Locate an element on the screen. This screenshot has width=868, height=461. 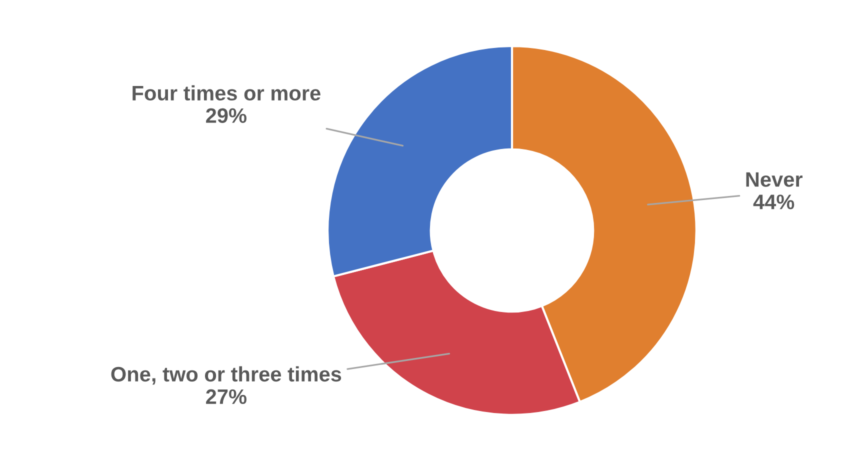
slice-label: Four times or more is located at coordinates (226, 93).